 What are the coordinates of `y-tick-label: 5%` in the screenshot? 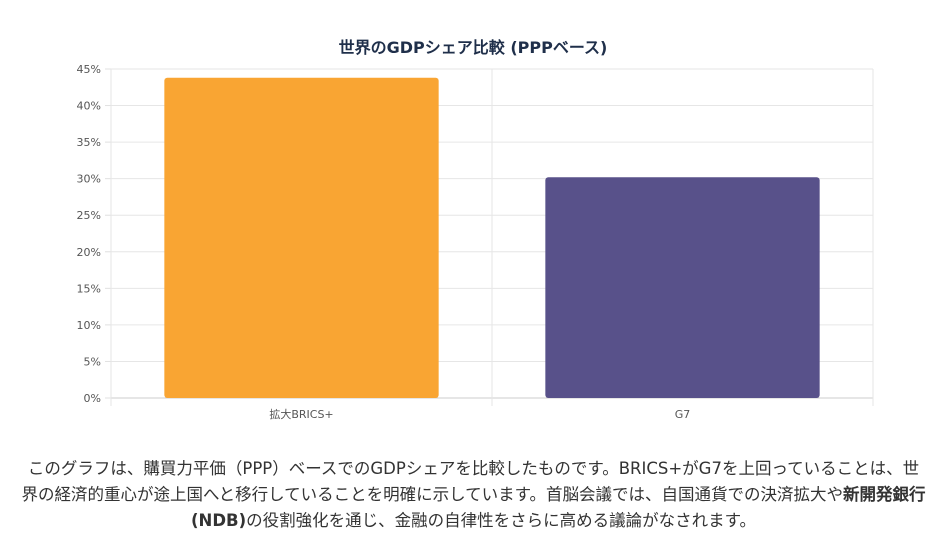 It's located at (92, 361).